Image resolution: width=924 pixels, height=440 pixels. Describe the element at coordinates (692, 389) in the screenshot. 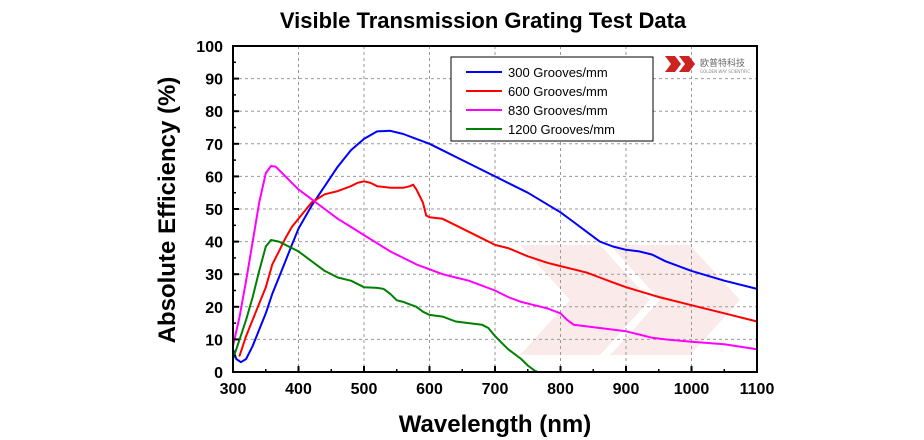

I see `x-tick-label: 1000` at that location.